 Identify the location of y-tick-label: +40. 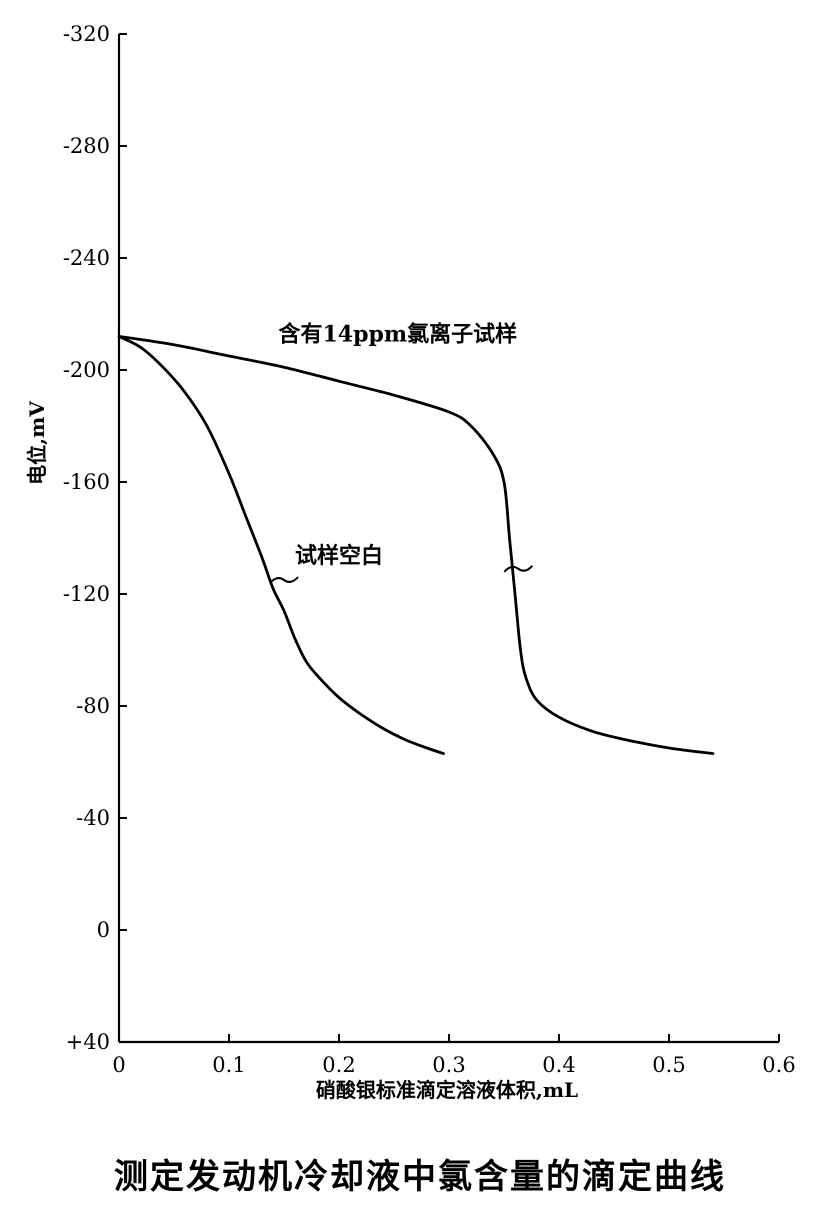
(88, 1042).